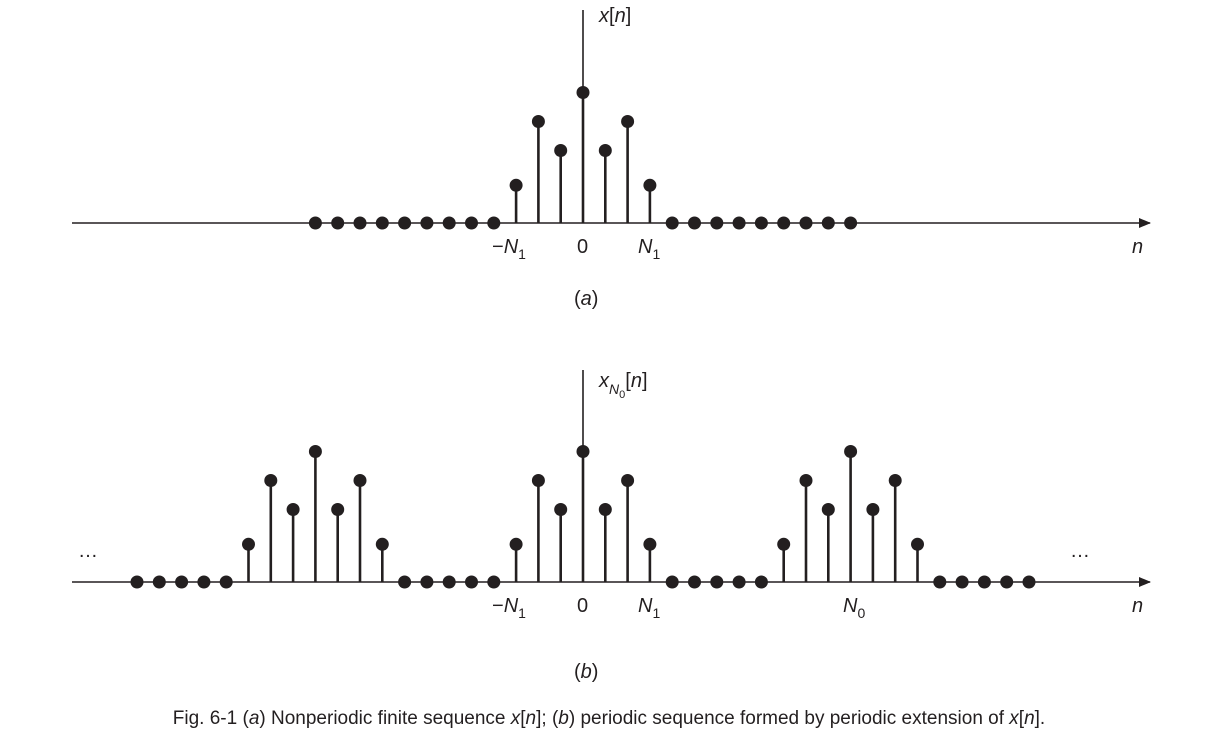 Image resolution: width=1218 pixels, height=749 pixels. What do you see at coordinates (583, 517) in the screenshot?
I see `panel-b-stems` at bounding box center [583, 517].